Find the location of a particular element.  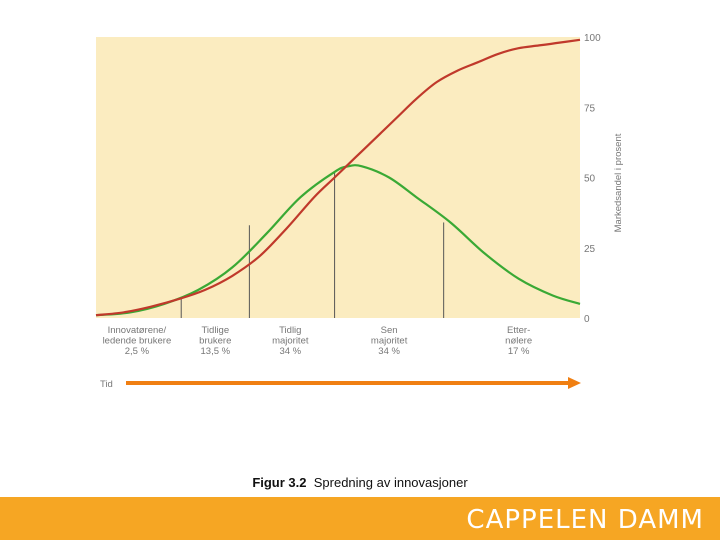

y-tick-label-0: 0 is located at coordinates (587, 319).